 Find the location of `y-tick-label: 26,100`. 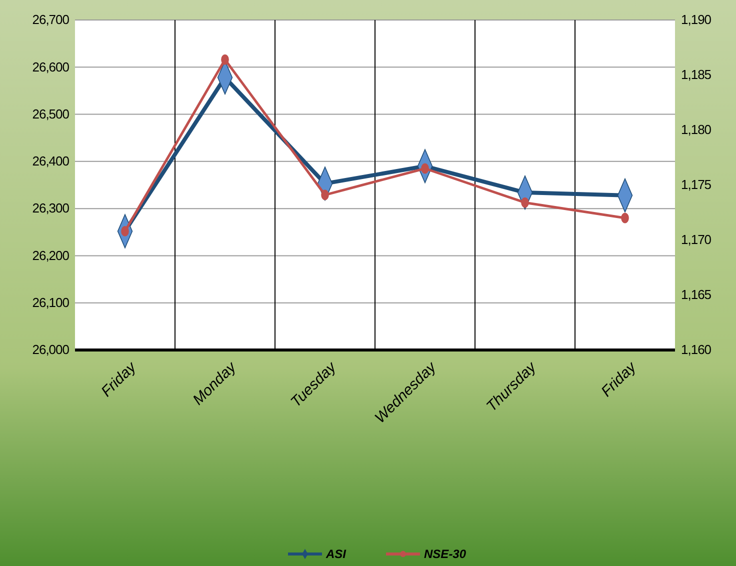

y-tick-label: 26,100 is located at coordinates (51, 302).